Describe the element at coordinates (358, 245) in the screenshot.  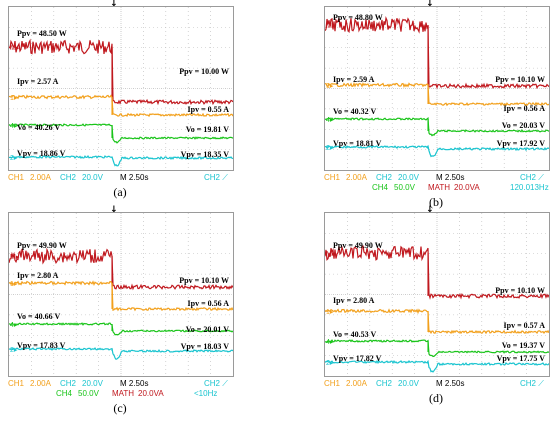
I see `annotation-before-step: Ppv = 49.90 W` at that location.